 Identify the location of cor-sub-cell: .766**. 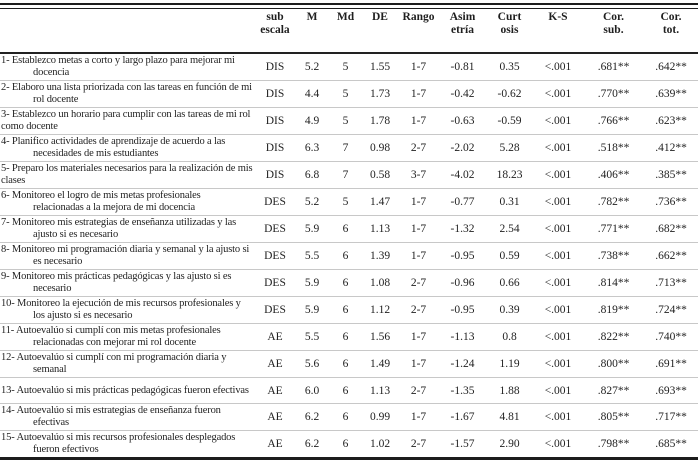
(613, 121).